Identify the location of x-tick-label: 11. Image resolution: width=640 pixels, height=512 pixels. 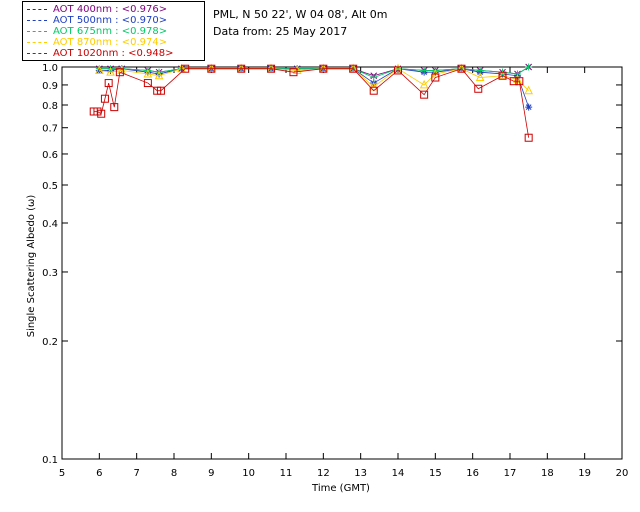
(286, 473).